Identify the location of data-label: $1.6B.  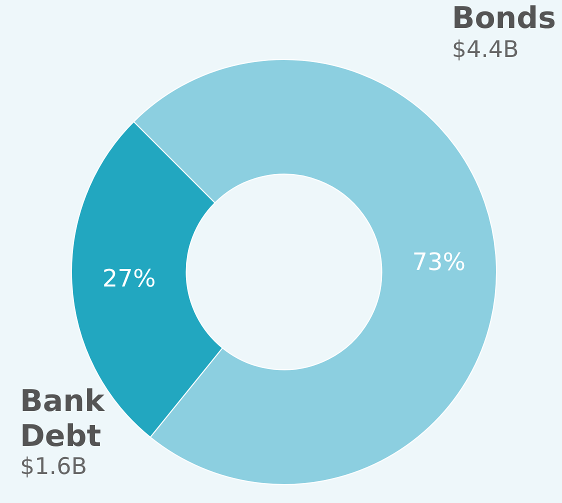
(54, 467).